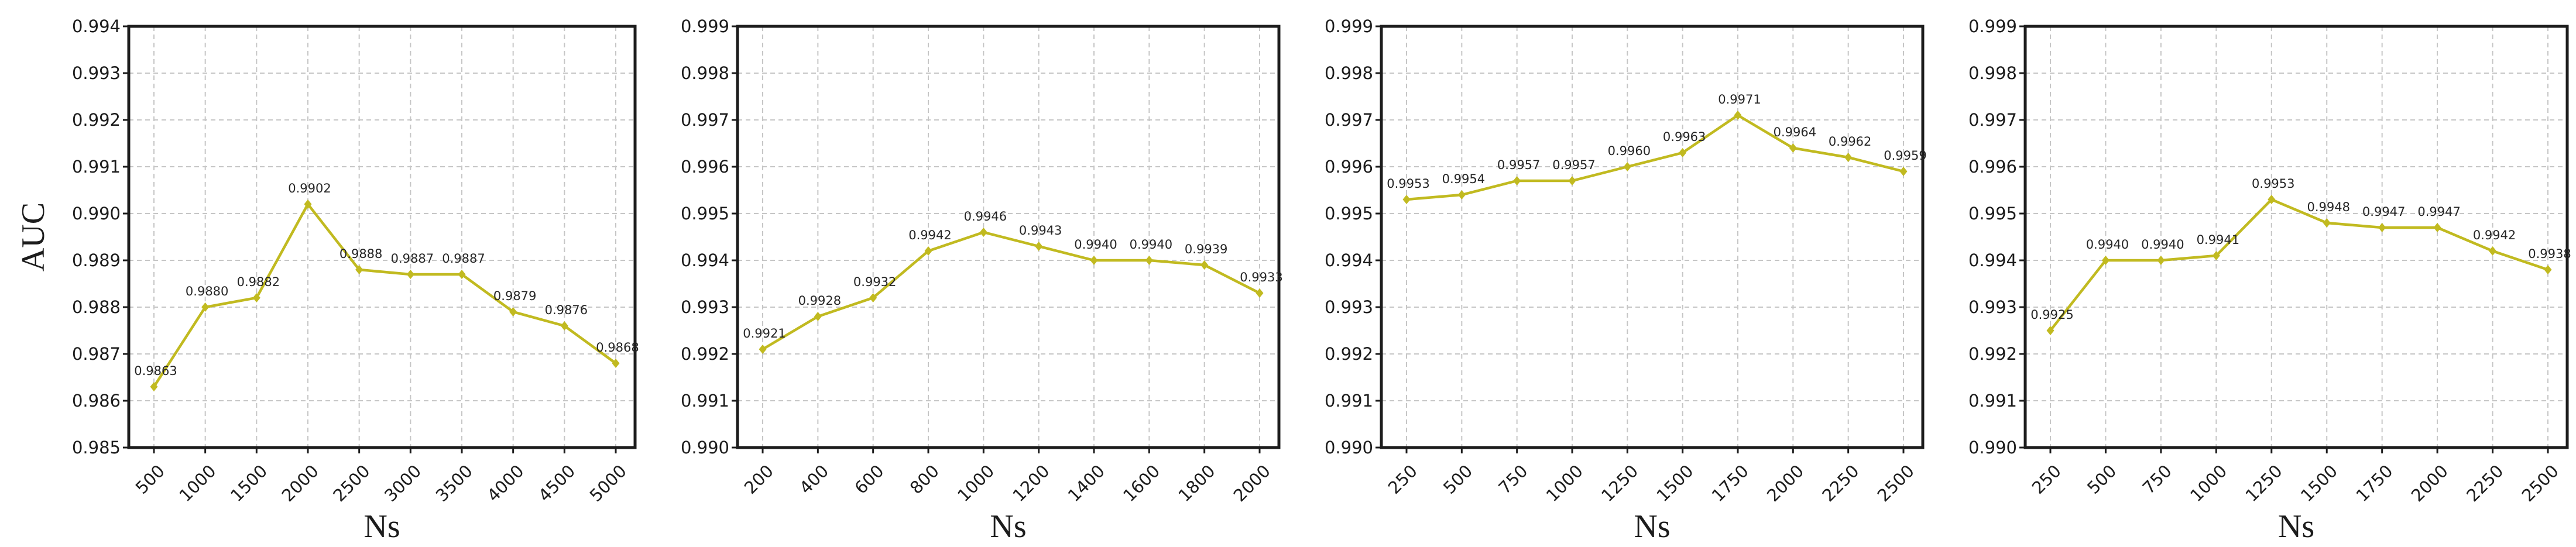 The height and width of the screenshot is (547, 2576). Describe the element at coordinates (1031, 483) in the screenshot. I see `x-tick-label: 1200` at that location.